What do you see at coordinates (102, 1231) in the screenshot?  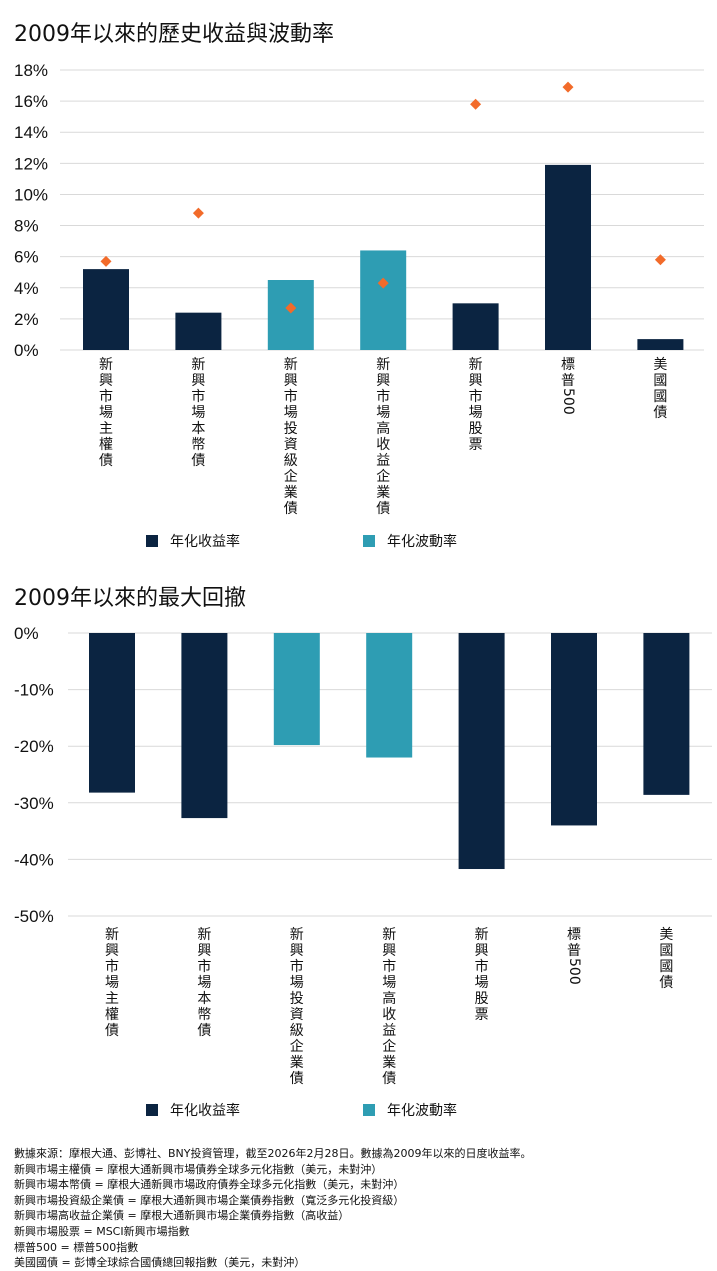 I see `note-line: 新興市場股票 = MSCI新興市場指數` at bounding box center [102, 1231].